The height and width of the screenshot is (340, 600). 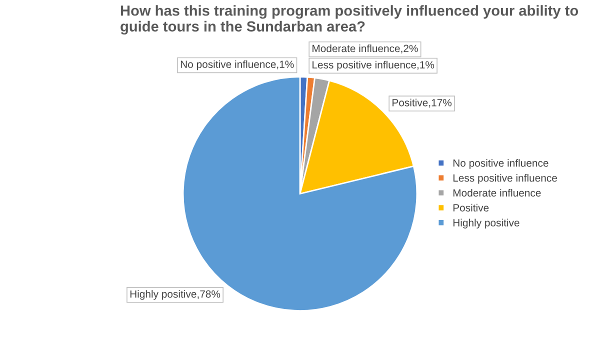 I want to click on legend-label: Less positive influence, so click(x=505, y=179).